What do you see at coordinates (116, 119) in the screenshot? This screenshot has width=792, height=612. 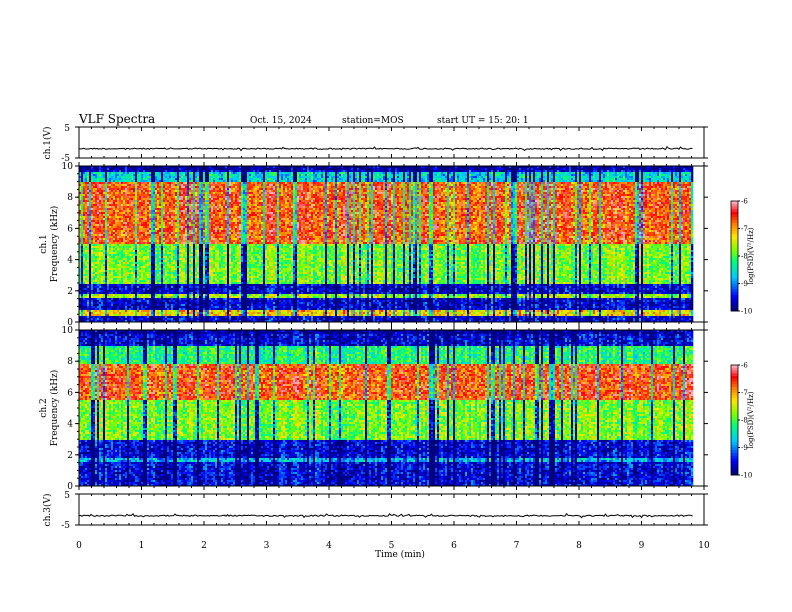 I see `figure-title: VLF Spectra` at bounding box center [116, 119].